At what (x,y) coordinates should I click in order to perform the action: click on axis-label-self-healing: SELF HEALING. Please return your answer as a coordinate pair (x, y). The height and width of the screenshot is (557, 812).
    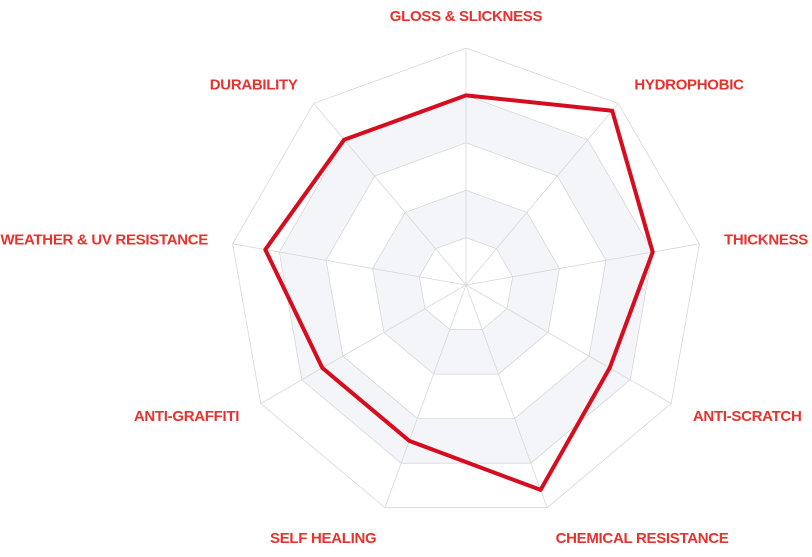
    Looking at the image, I should click on (323, 538).